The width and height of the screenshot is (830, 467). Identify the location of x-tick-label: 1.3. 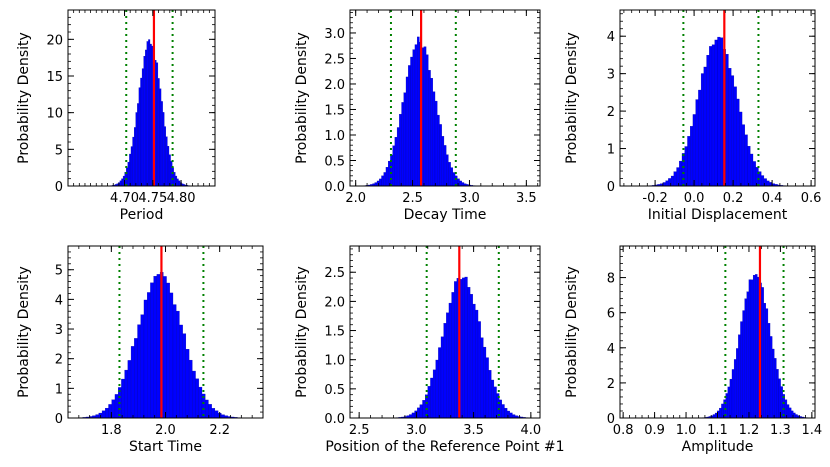
(780, 430).